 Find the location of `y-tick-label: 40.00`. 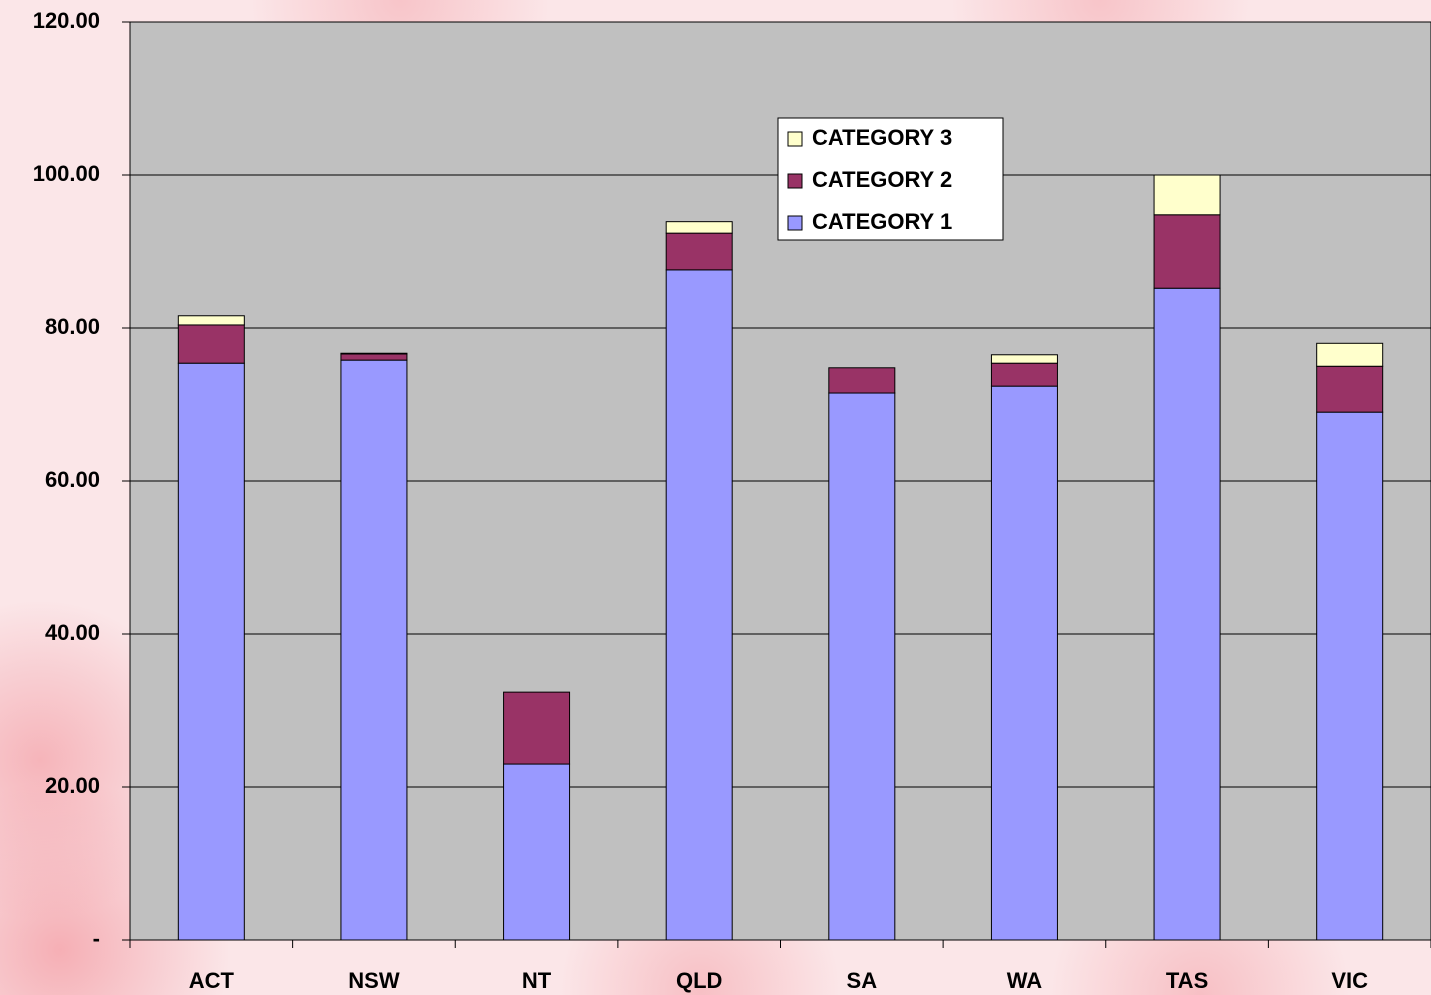

y-tick-label: 40.00 is located at coordinates (72, 632).